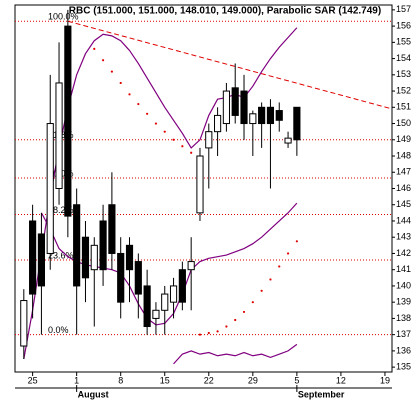 The height and width of the screenshot is (400, 420). What do you see at coordinates (403, 253) in the screenshot?
I see `y-tick-label: 142` at bounding box center [403, 253].